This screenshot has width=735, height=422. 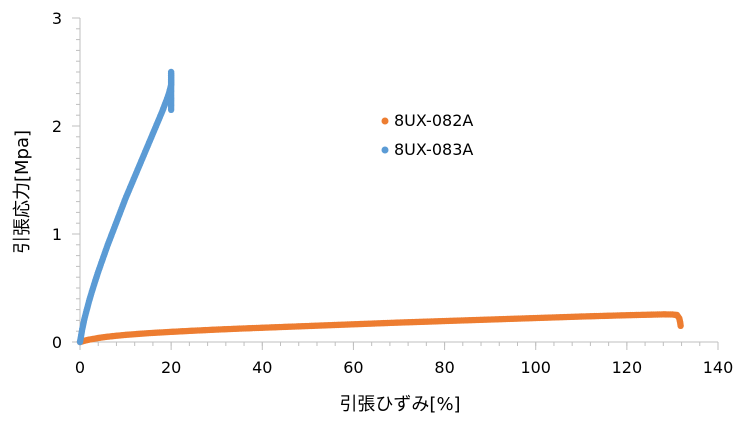 What do you see at coordinates (57, 18) in the screenshot?
I see `y-tick-label: 3` at bounding box center [57, 18].